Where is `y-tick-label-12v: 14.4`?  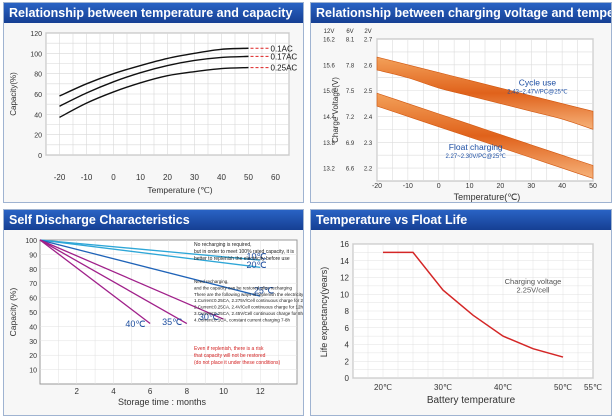
y-tick-label-12v: 14.4 is located at coordinates (329, 118).